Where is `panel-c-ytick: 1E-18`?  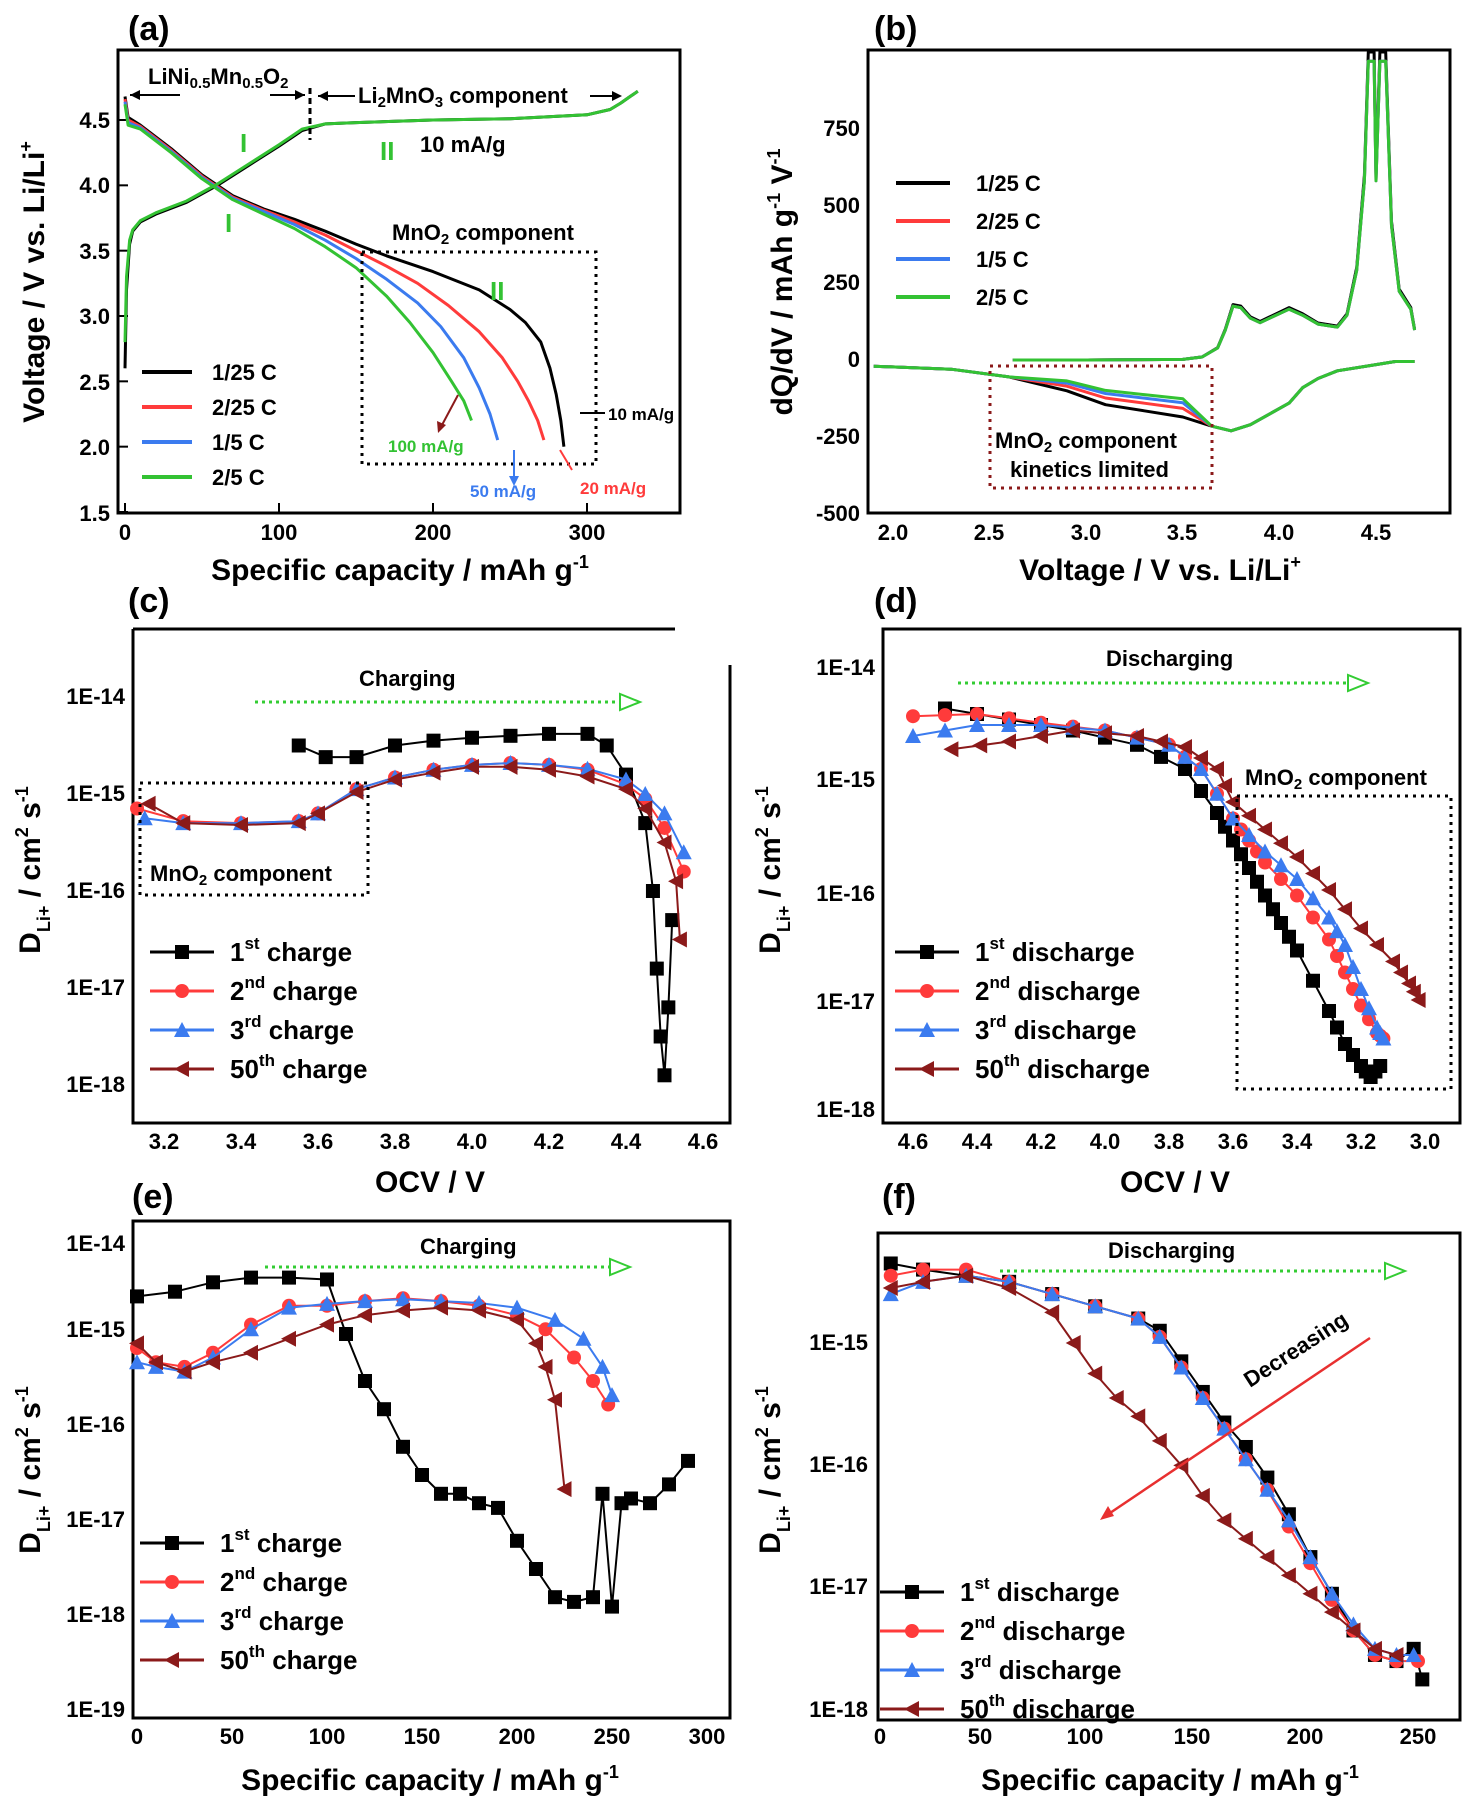
panel-c-ytick: 1E-18 is located at coordinates (95, 1084).